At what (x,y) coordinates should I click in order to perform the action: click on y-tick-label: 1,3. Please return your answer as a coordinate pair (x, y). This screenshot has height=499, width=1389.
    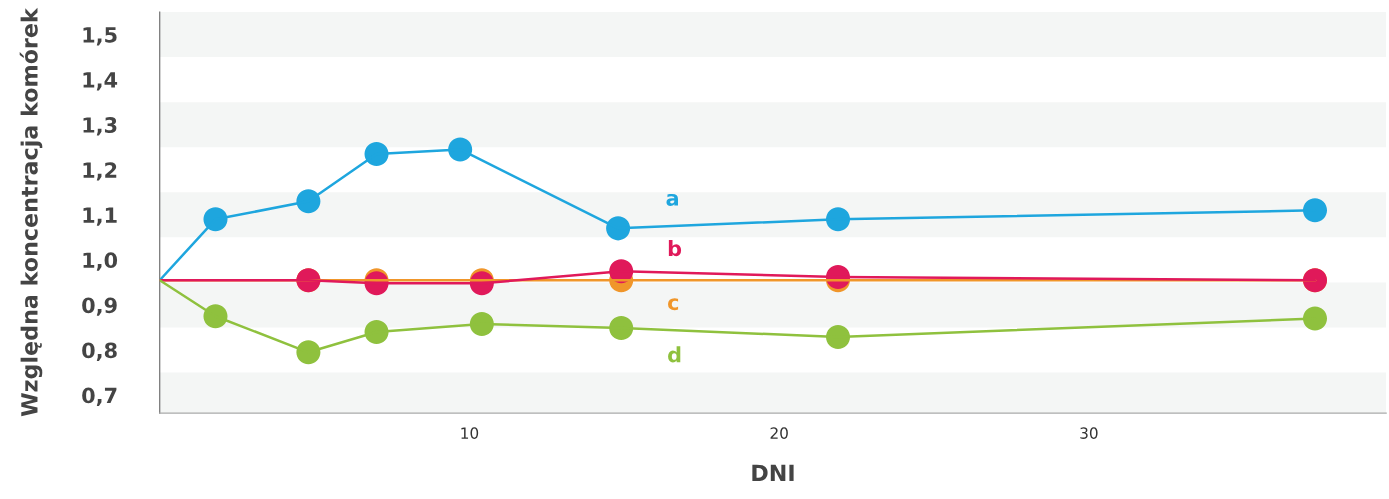
    Looking at the image, I should click on (100, 126).